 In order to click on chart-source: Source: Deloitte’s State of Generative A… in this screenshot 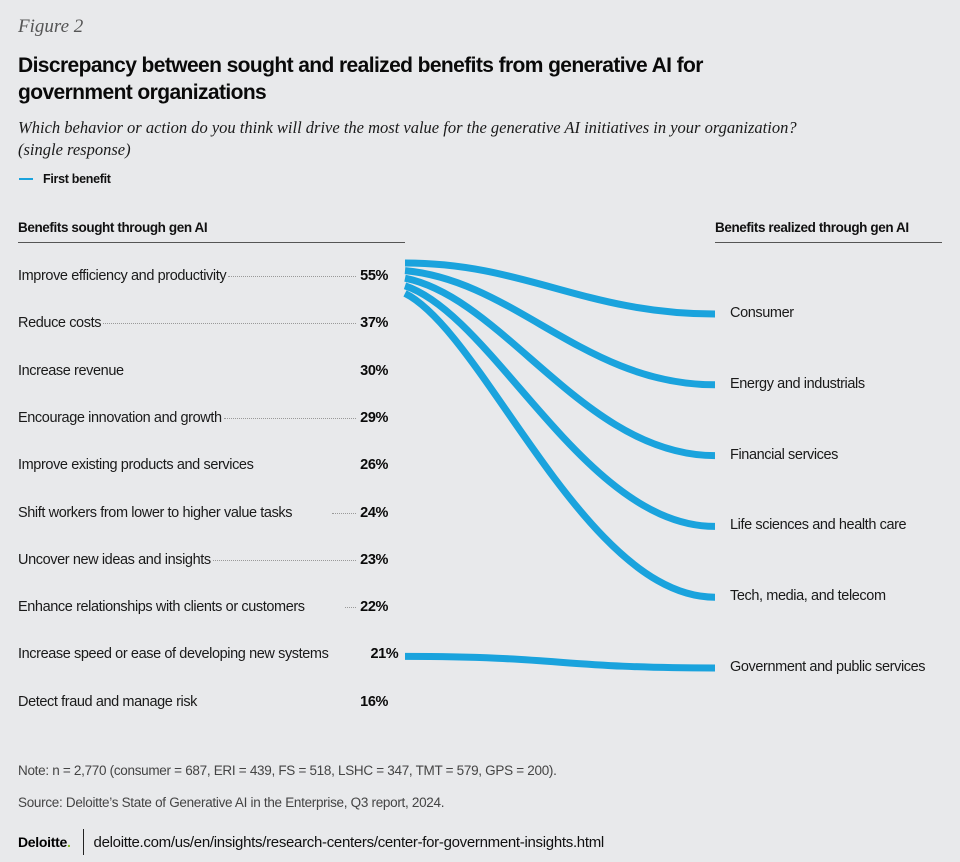, I will do `click(231, 802)`.